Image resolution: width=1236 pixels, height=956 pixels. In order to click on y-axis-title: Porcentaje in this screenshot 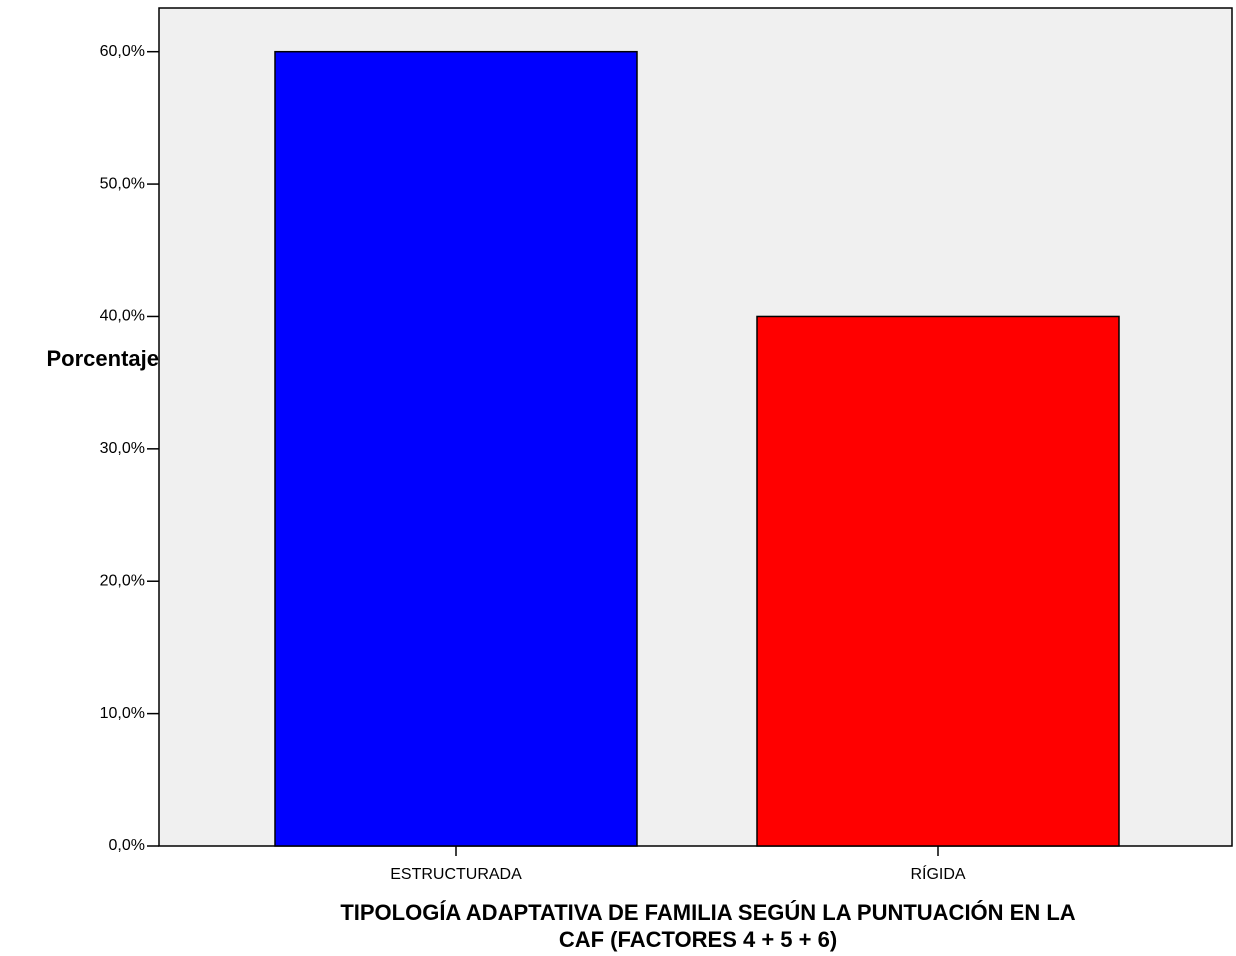, I will do `click(103, 358)`.